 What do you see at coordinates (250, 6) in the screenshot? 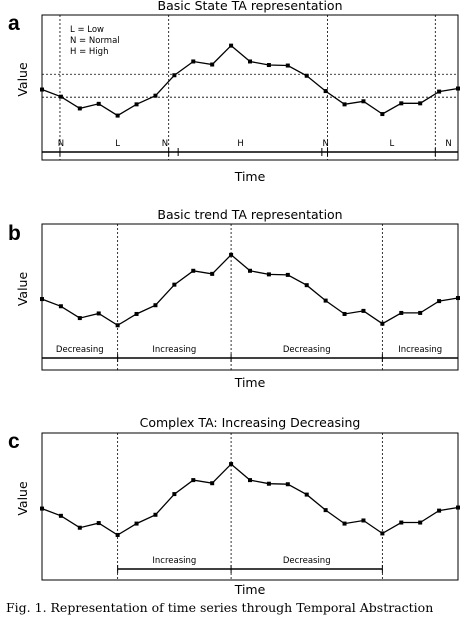
I see `chart-title: Basic State TA representation` at bounding box center [250, 6].